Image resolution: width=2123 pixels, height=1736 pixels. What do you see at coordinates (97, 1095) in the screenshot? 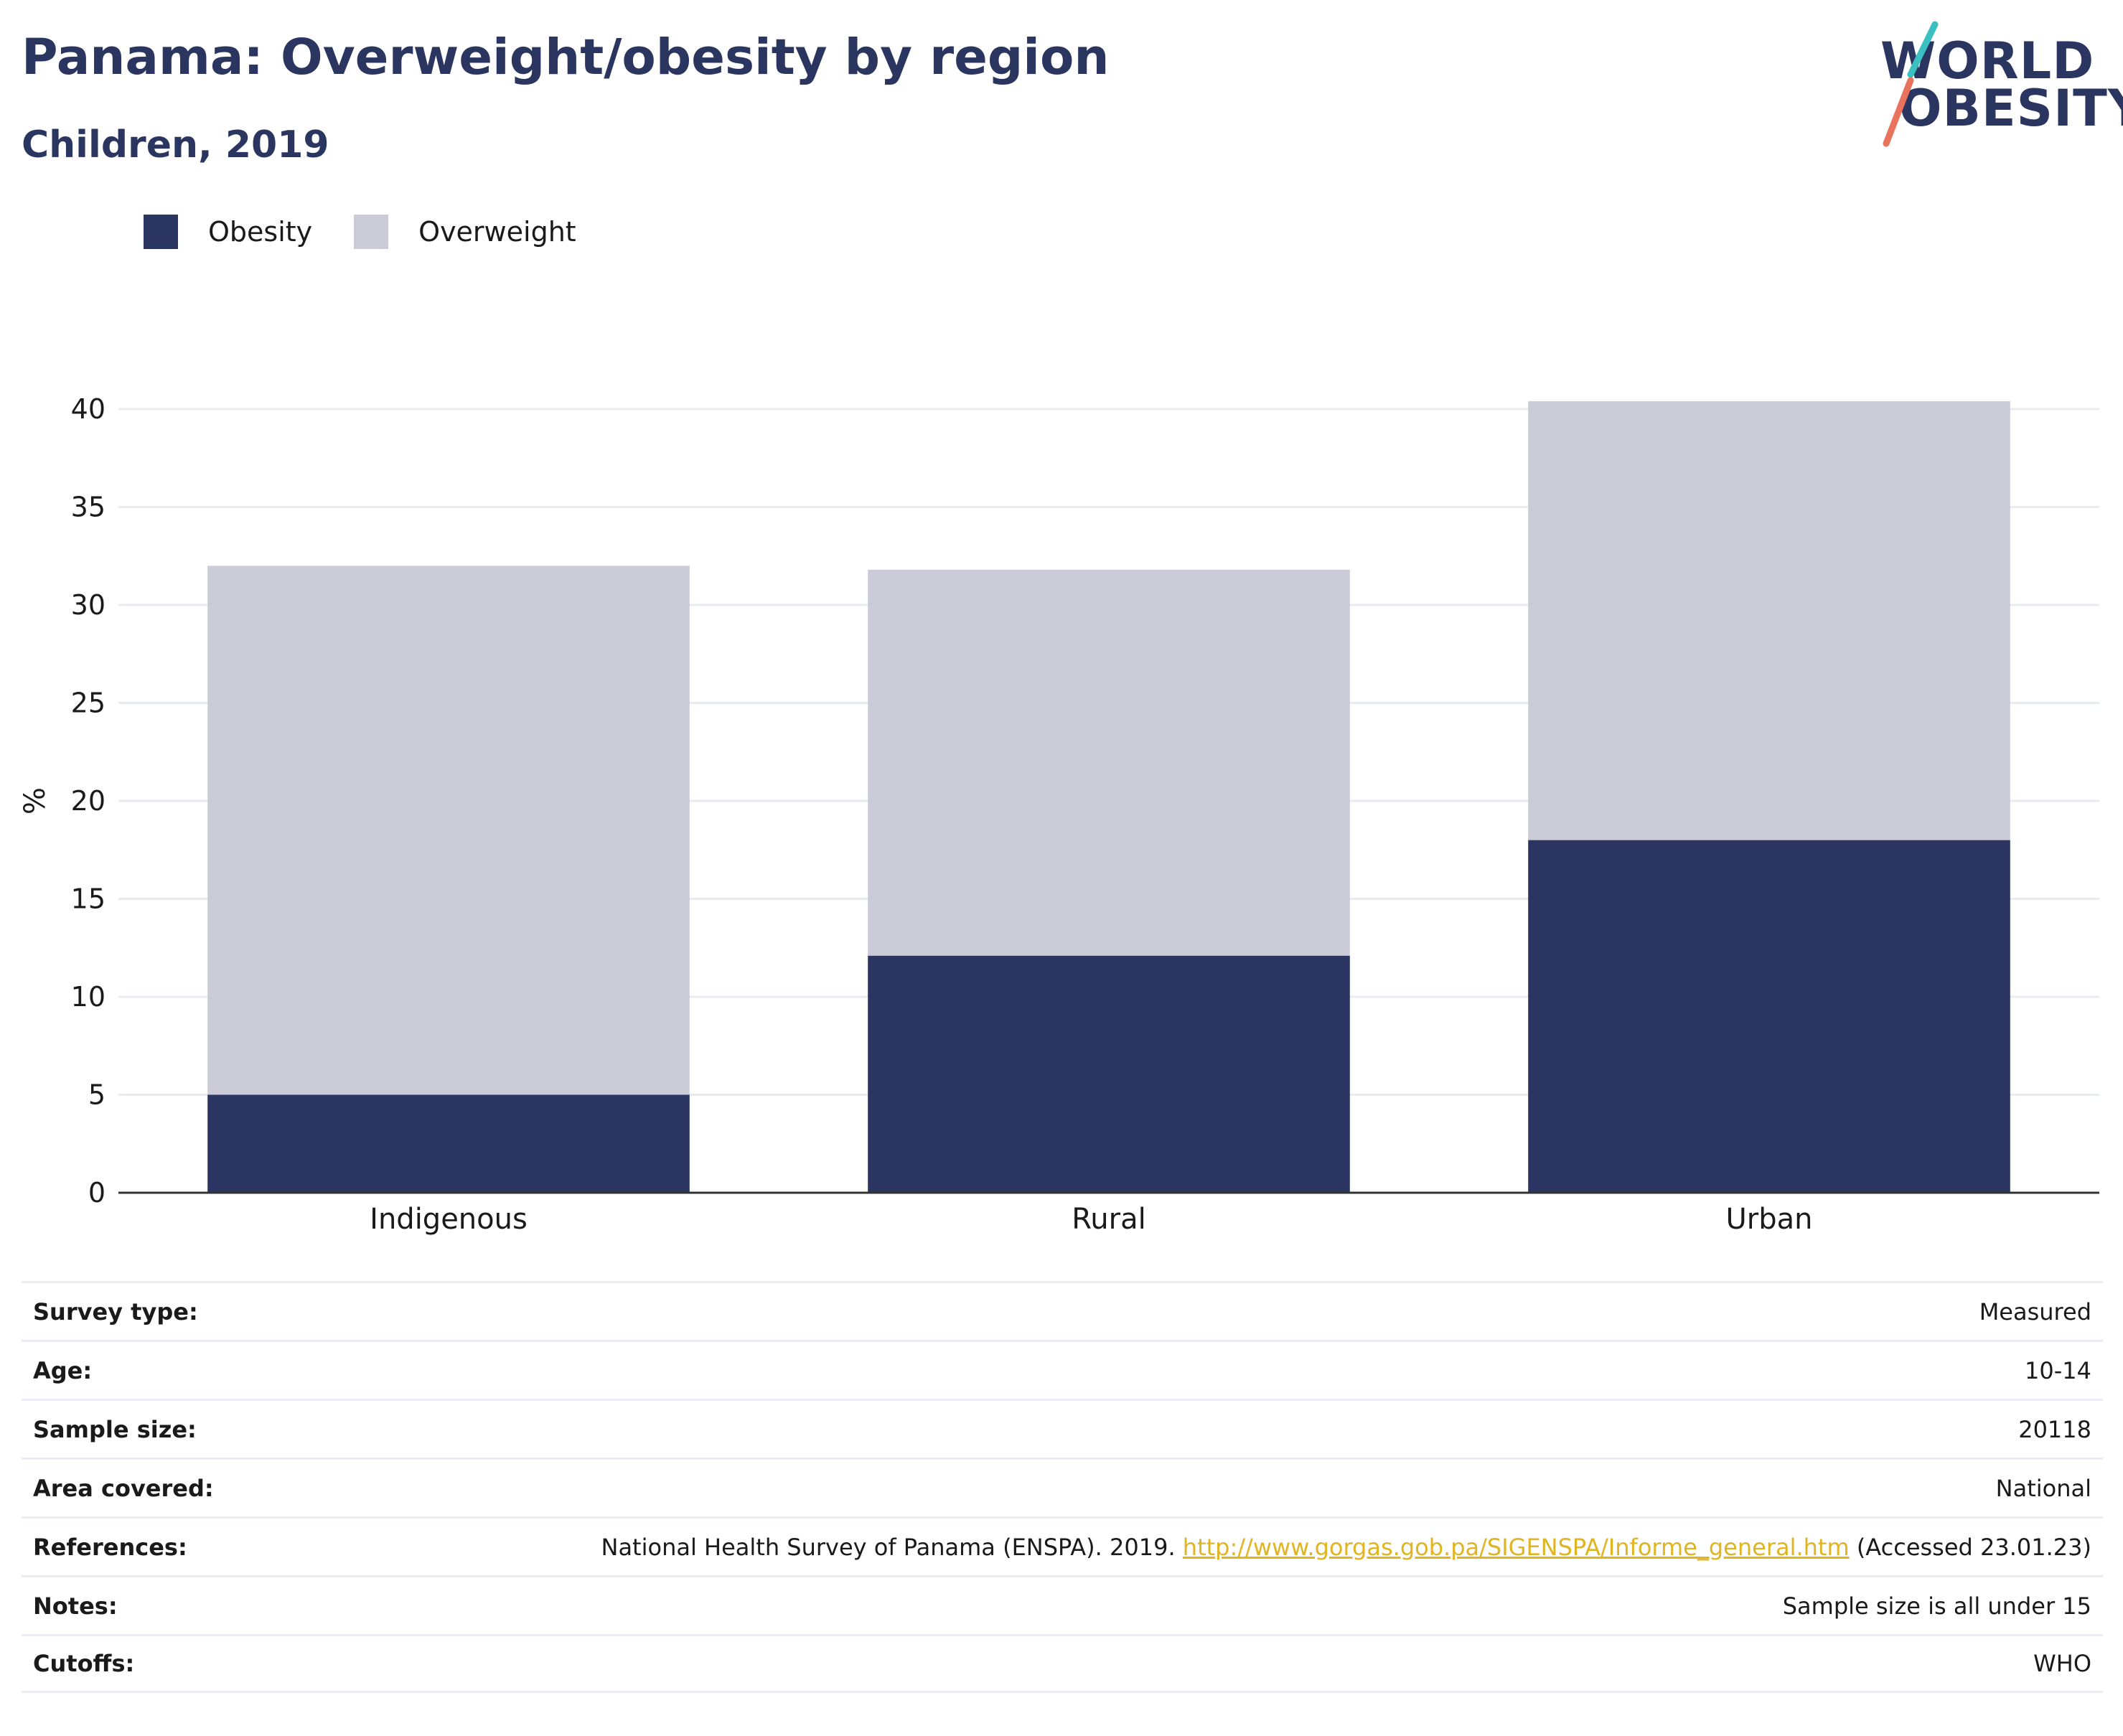
I see `y-tick-label: 5` at bounding box center [97, 1095].